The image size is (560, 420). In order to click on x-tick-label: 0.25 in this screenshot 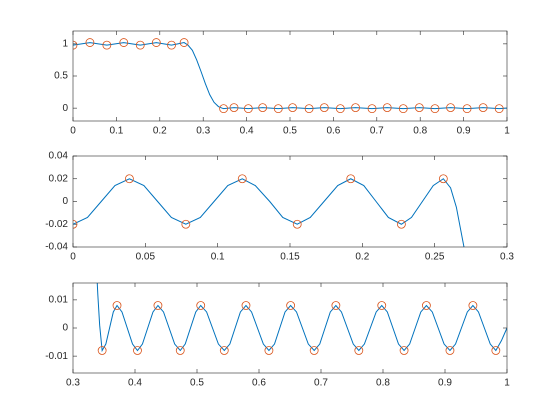, I will do `click(435, 257)`.